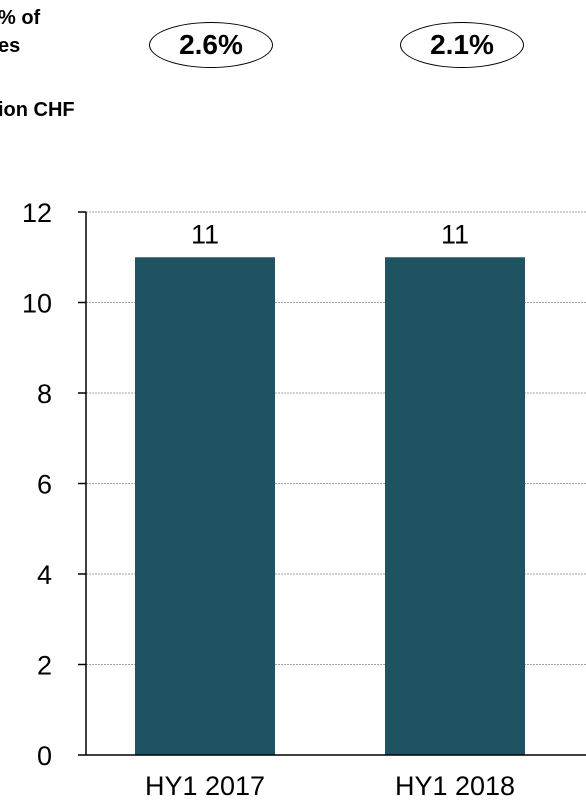 Image resolution: width=586 pixels, height=805 pixels. What do you see at coordinates (462, 45) in the screenshot?
I see `share-percentage-2018: 2.1%` at bounding box center [462, 45].